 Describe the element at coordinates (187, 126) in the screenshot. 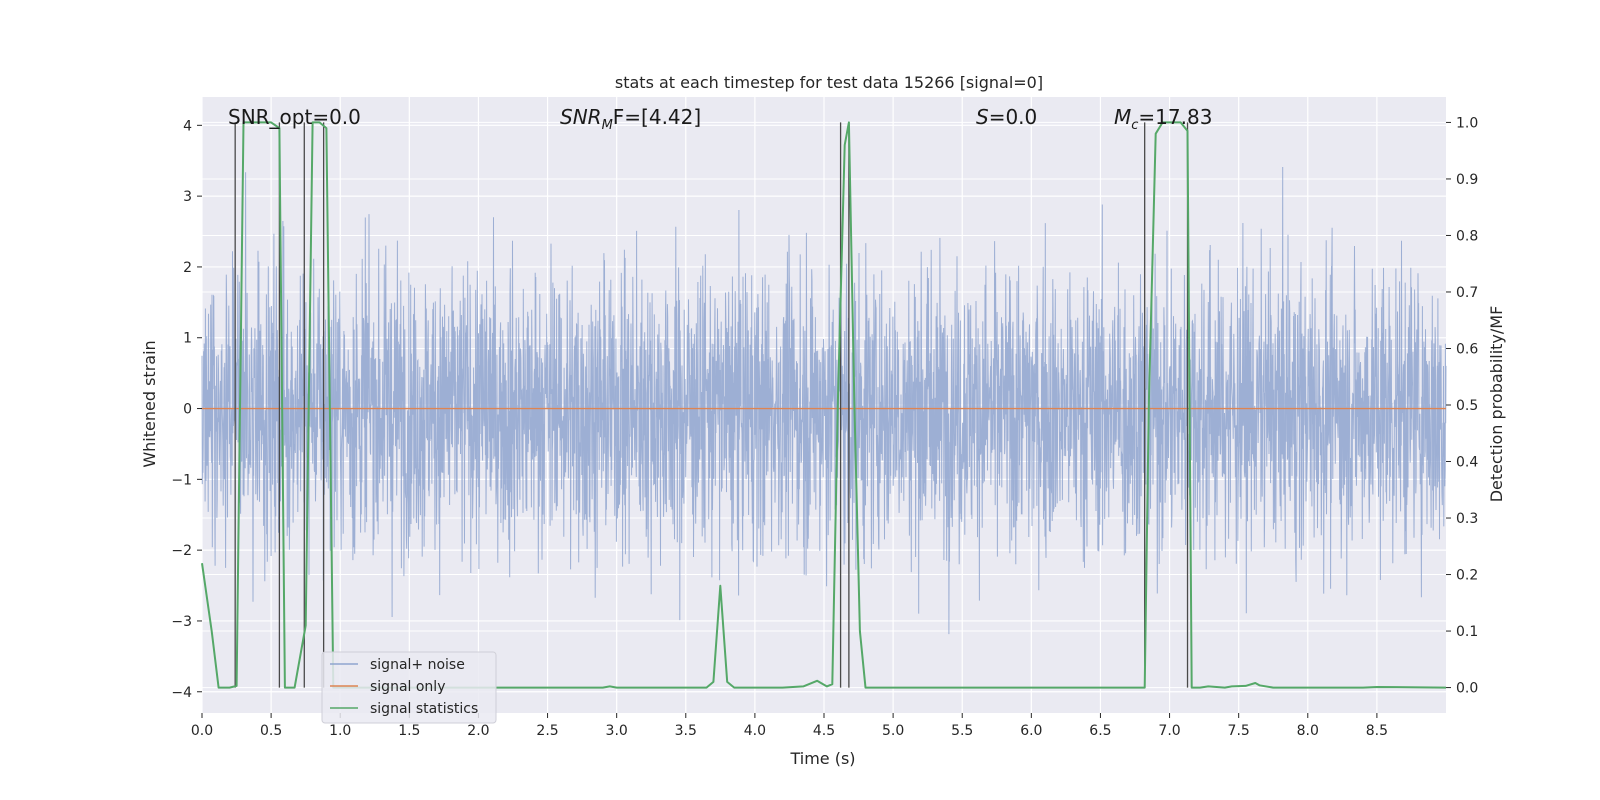

I see `y-tick-label: 4` at that location.